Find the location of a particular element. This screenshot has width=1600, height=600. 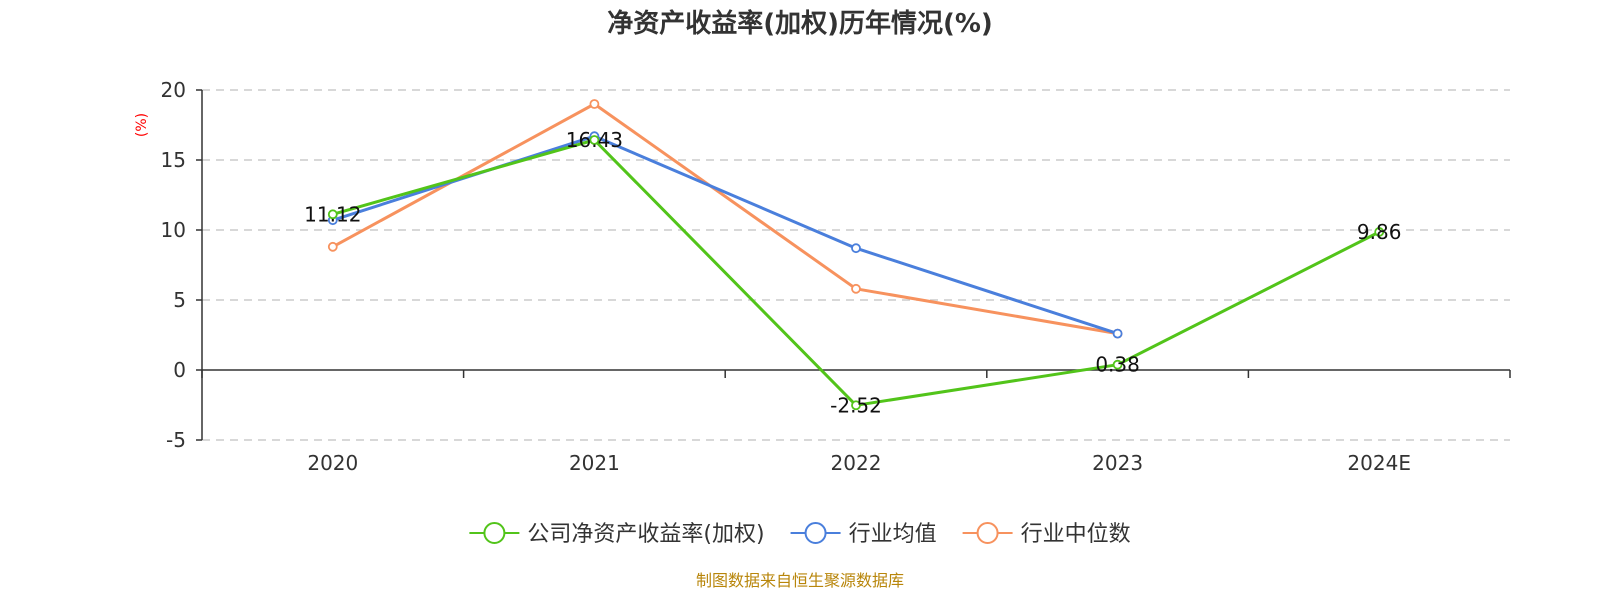

x-tick-labels: 2020 2021 2022 2023 2024E is located at coordinates (859, 463).